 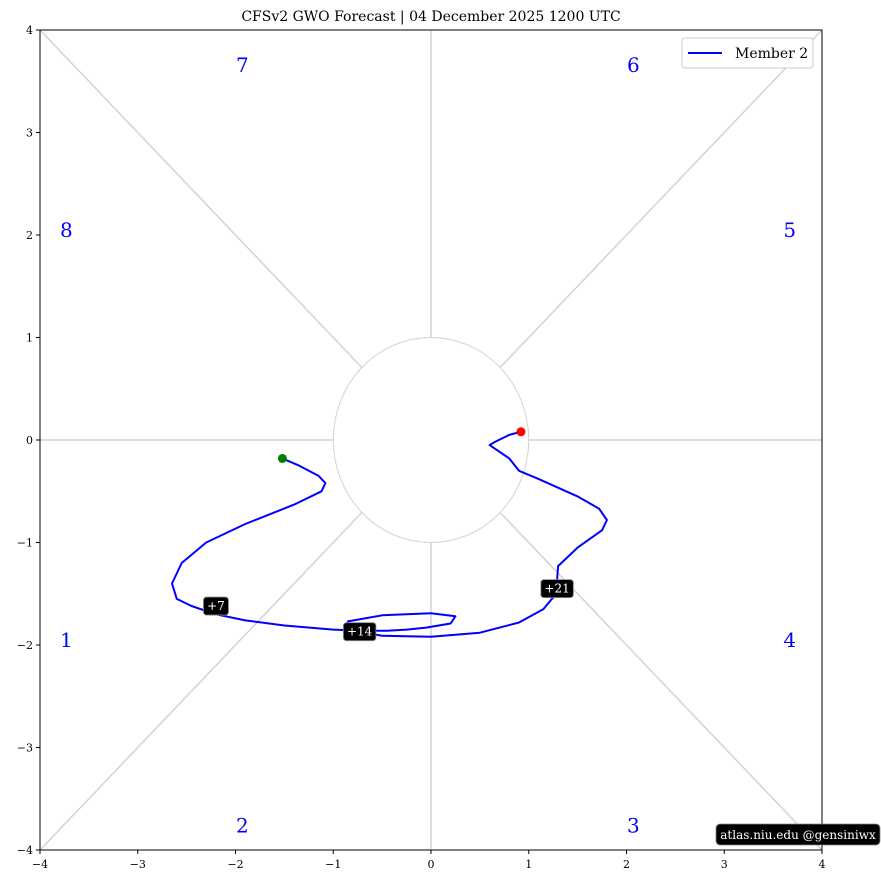 What do you see at coordinates (431, 440) in the screenshot?
I see `inner-circle` at bounding box center [431, 440].